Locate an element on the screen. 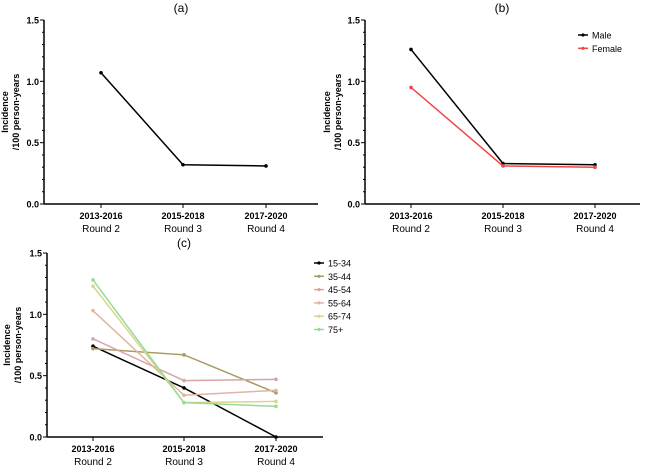 The width and height of the screenshot is (669, 466). legend-label: 15-34 is located at coordinates (339, 264).